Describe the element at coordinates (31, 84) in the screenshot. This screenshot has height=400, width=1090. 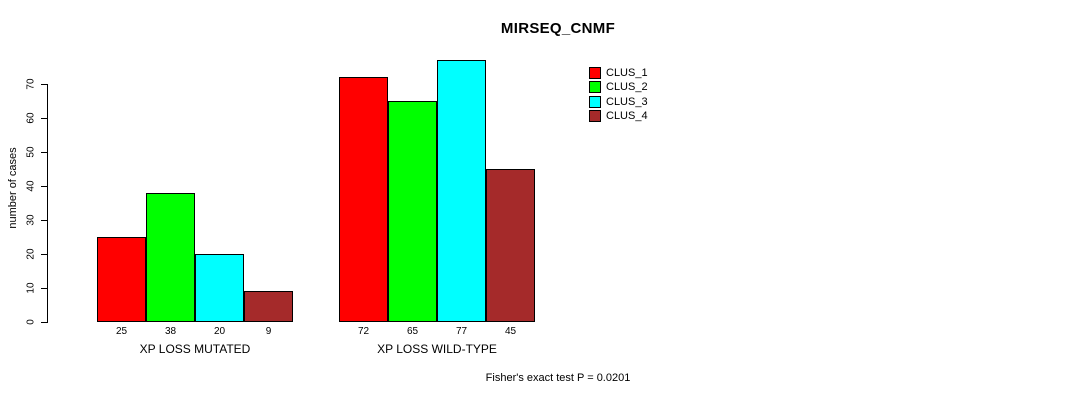
I see `y-axis-tick-label: 70` at that location.